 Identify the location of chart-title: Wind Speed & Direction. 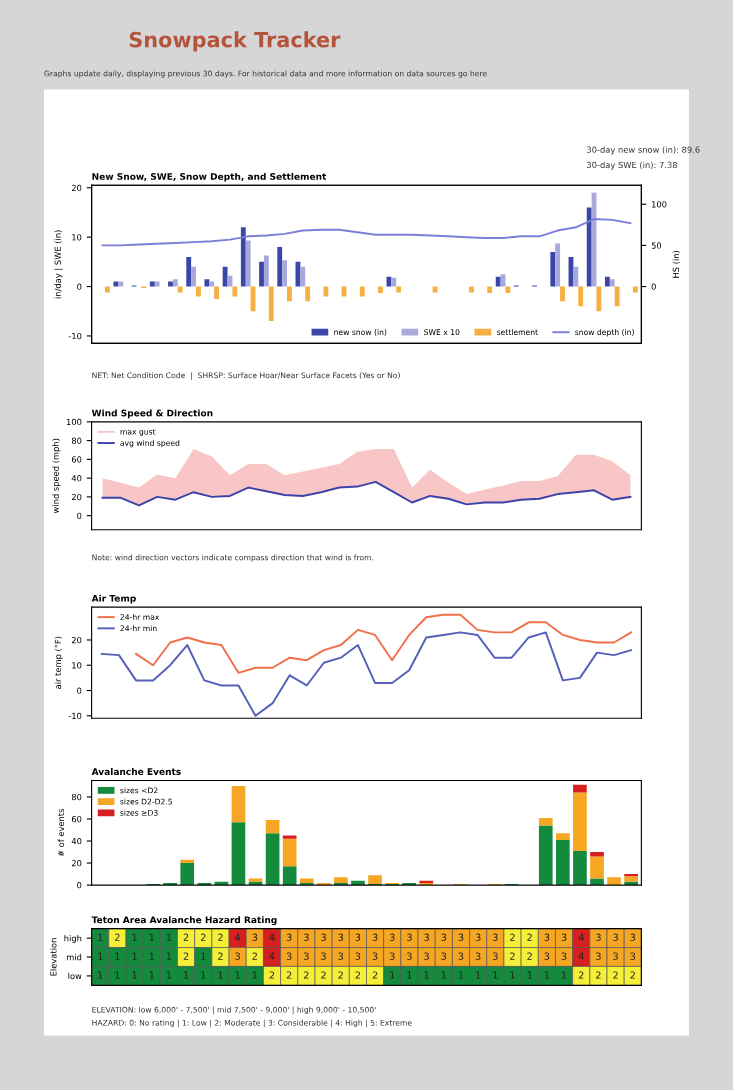
(152, 414).